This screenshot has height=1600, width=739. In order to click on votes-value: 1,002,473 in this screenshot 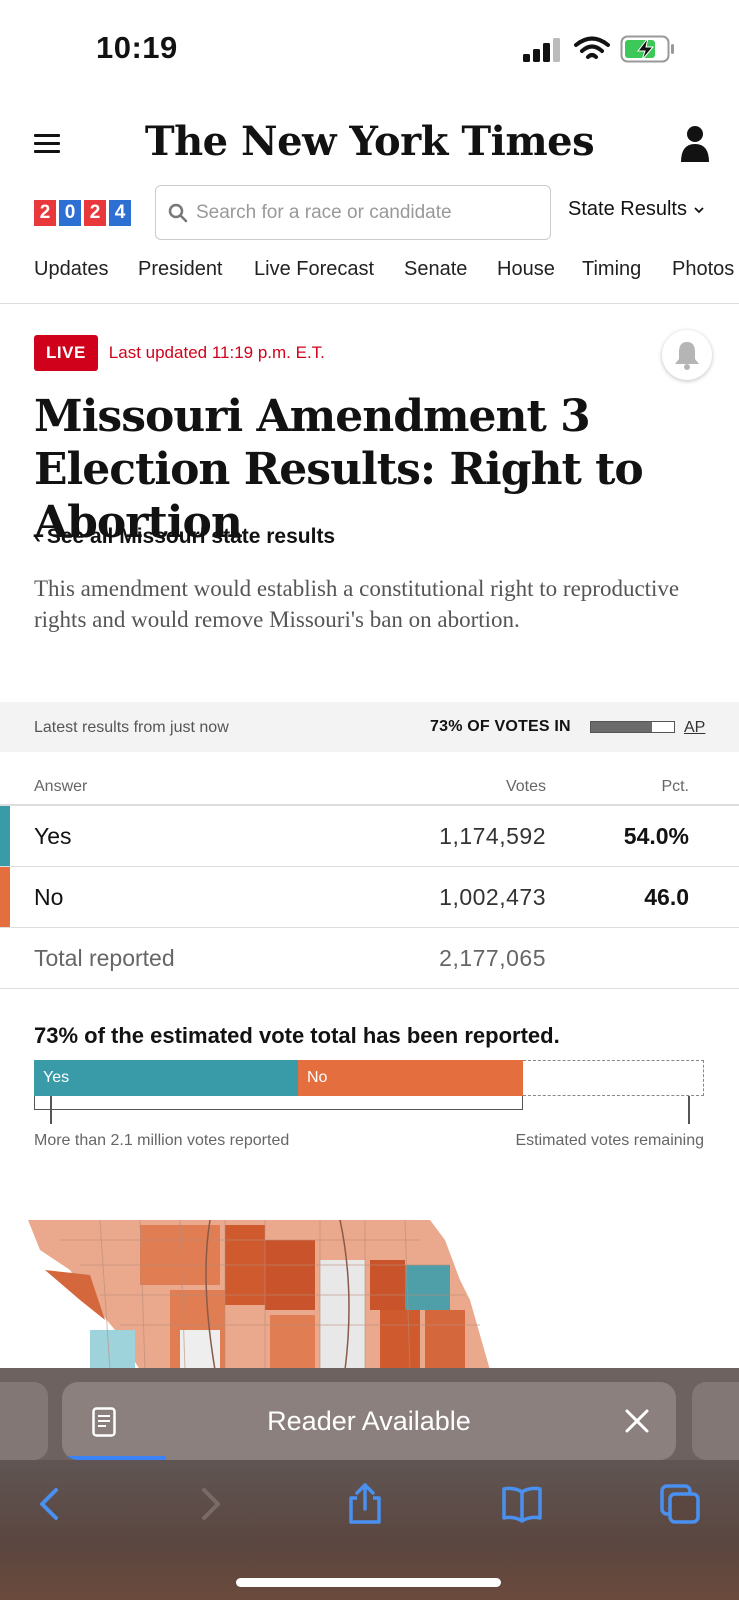, I will do `click(492, 897)`.